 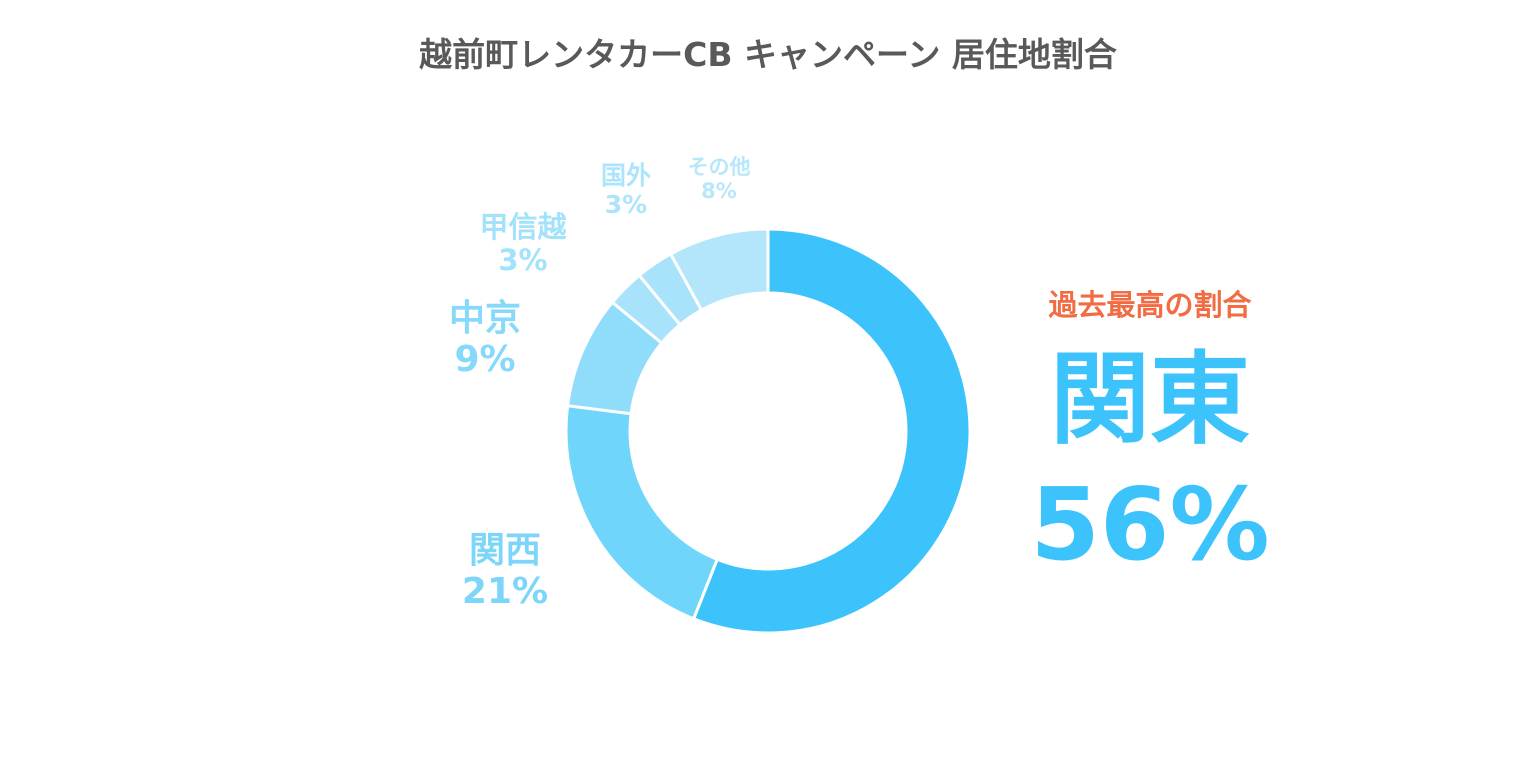 What do you see at coordinates (642, 512) in the screenshot?
I see `slice-kansai` at bounding box center [642, 512].